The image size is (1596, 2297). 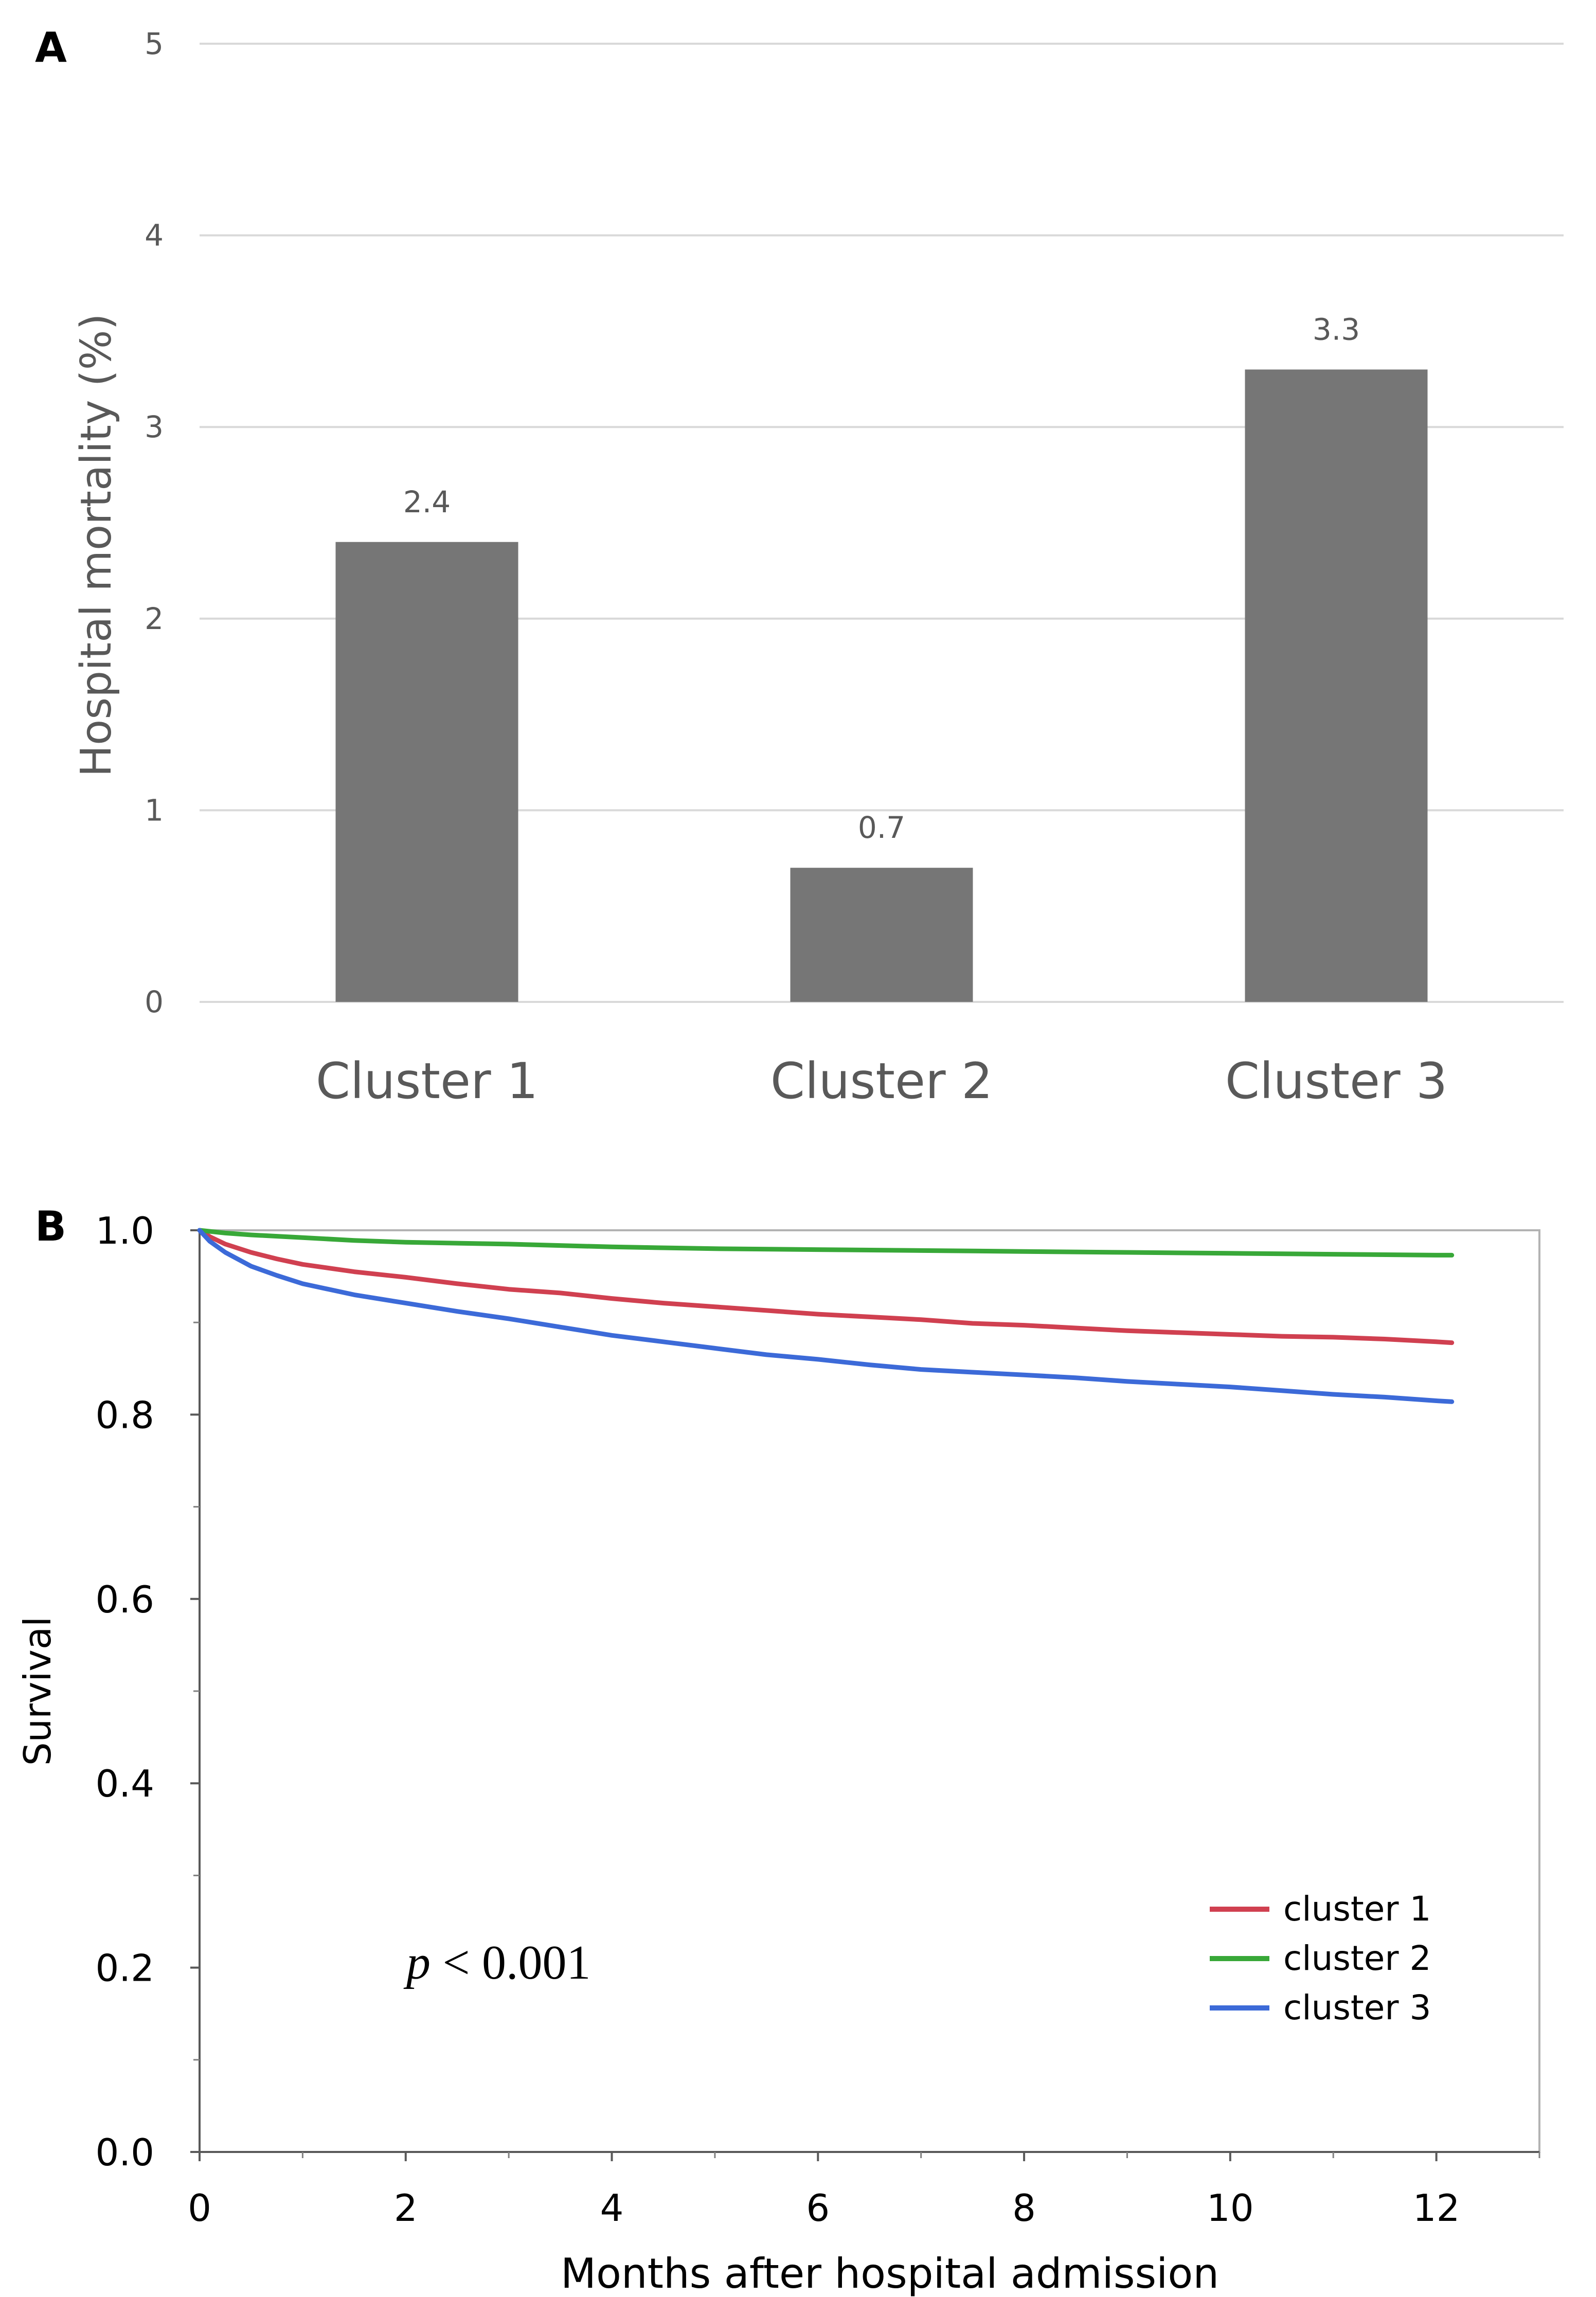 I want to click on panel-b-y-tick-label: 0.6, so click(x=124, y=1599).